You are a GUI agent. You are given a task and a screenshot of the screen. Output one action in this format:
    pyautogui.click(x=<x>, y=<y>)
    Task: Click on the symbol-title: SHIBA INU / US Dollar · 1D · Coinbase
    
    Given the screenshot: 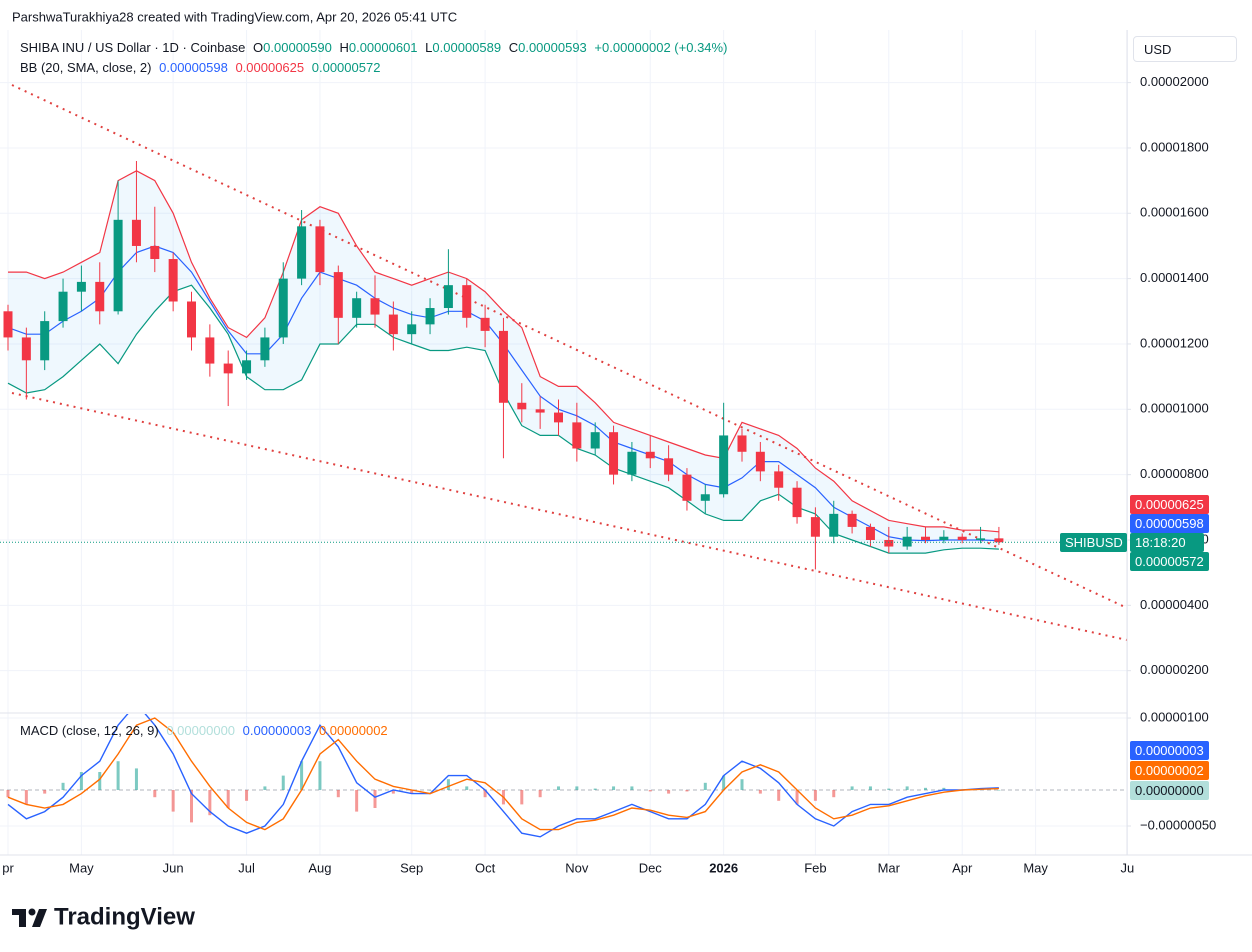 What is the action you would take?
    pyautogui.click(x=133, y=47)
    